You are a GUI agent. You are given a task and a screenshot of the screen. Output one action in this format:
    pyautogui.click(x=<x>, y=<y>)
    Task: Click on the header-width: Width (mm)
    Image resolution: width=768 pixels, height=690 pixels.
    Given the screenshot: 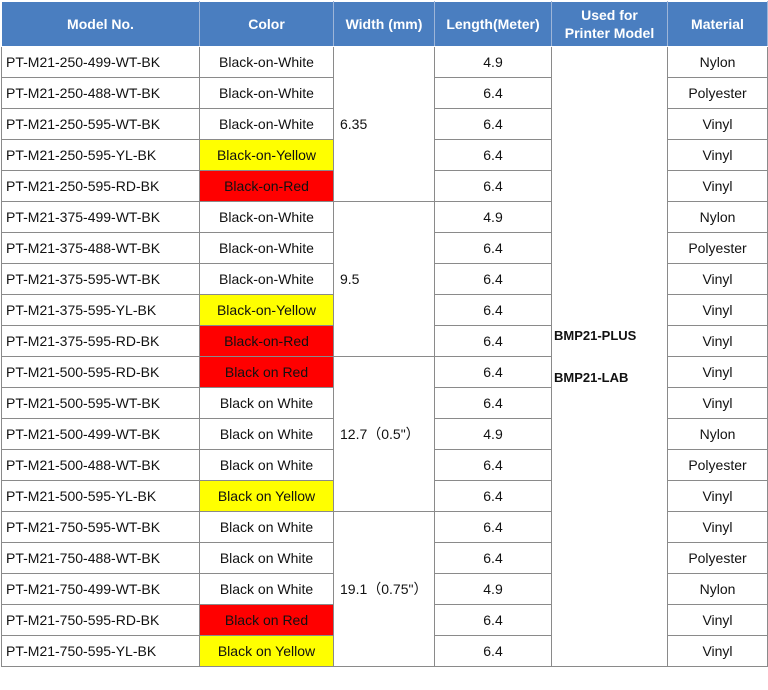 What is the action you would take?
    pyautogui.click(x=384, y=24)
    